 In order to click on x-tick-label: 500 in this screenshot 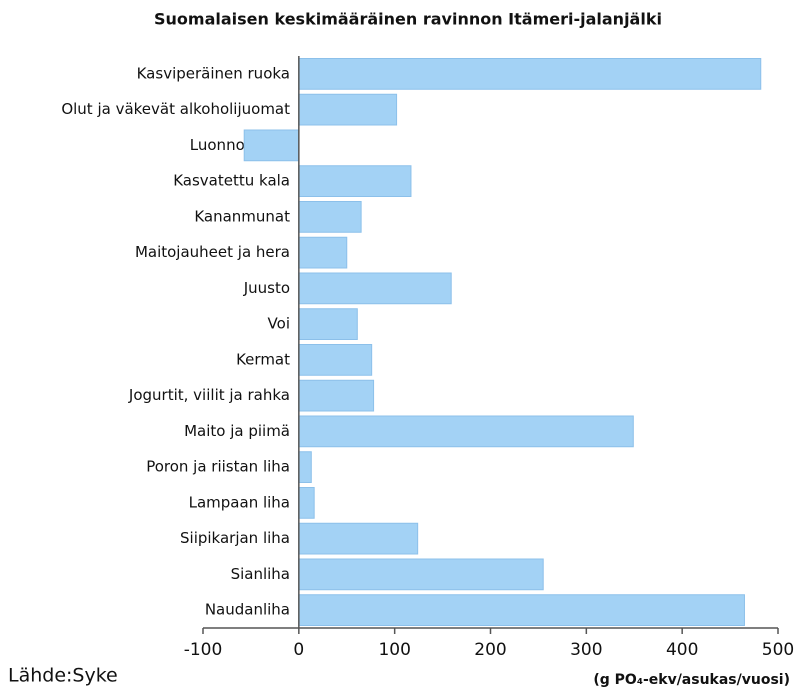, I will do `click(778, 650)`.